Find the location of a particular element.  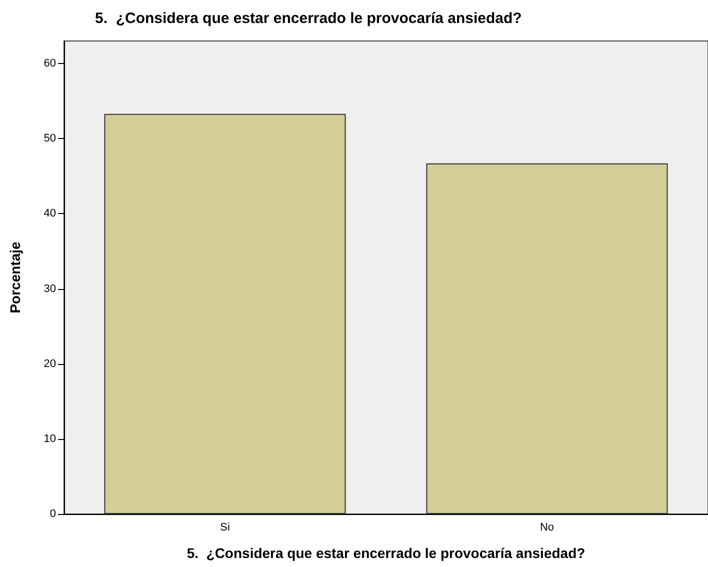

y-tick-label: 20 is located at coordinates (50, 364).